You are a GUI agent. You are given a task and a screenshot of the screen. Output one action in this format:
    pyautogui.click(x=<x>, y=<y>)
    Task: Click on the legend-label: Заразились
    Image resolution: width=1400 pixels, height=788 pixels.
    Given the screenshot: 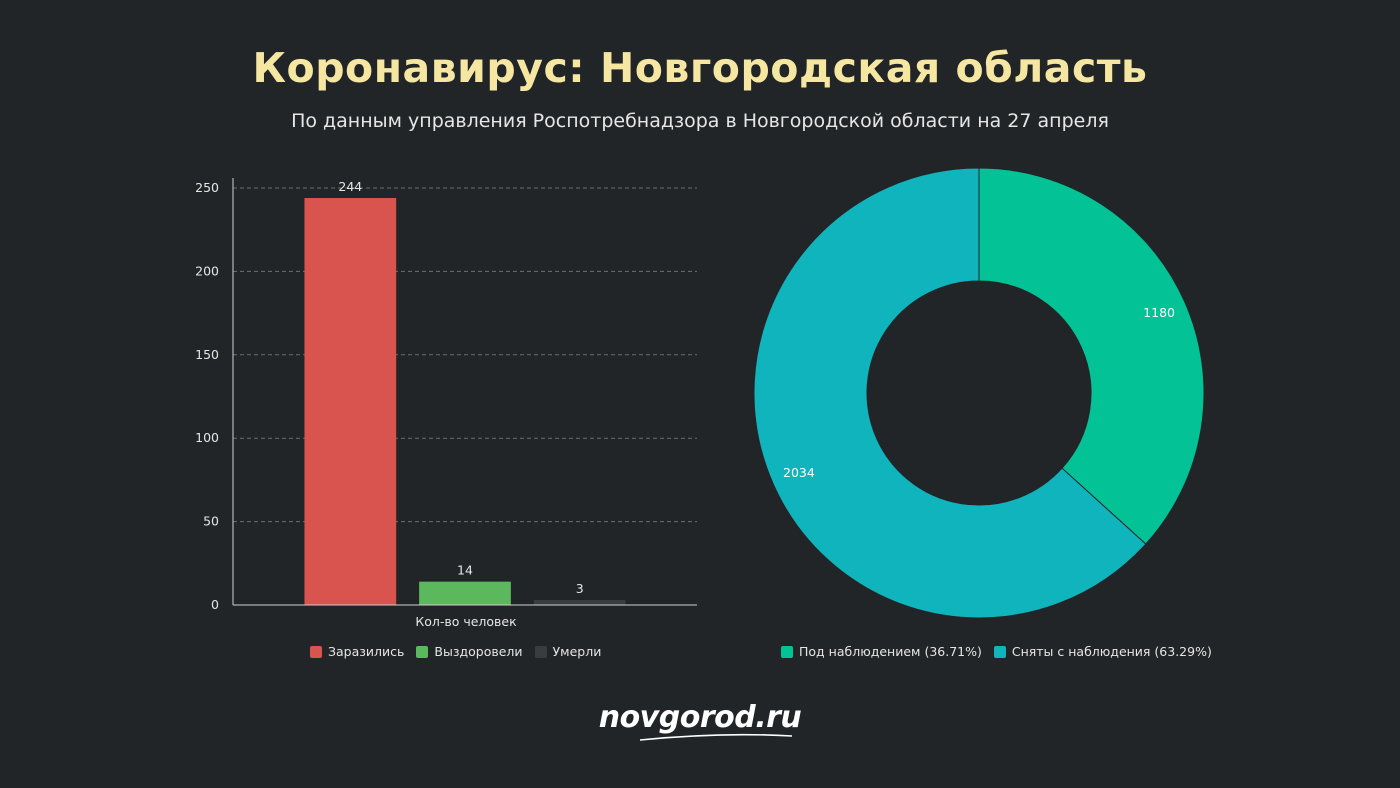 What is the action you would take?
    pyautogui.click(x=366, y=651)
    